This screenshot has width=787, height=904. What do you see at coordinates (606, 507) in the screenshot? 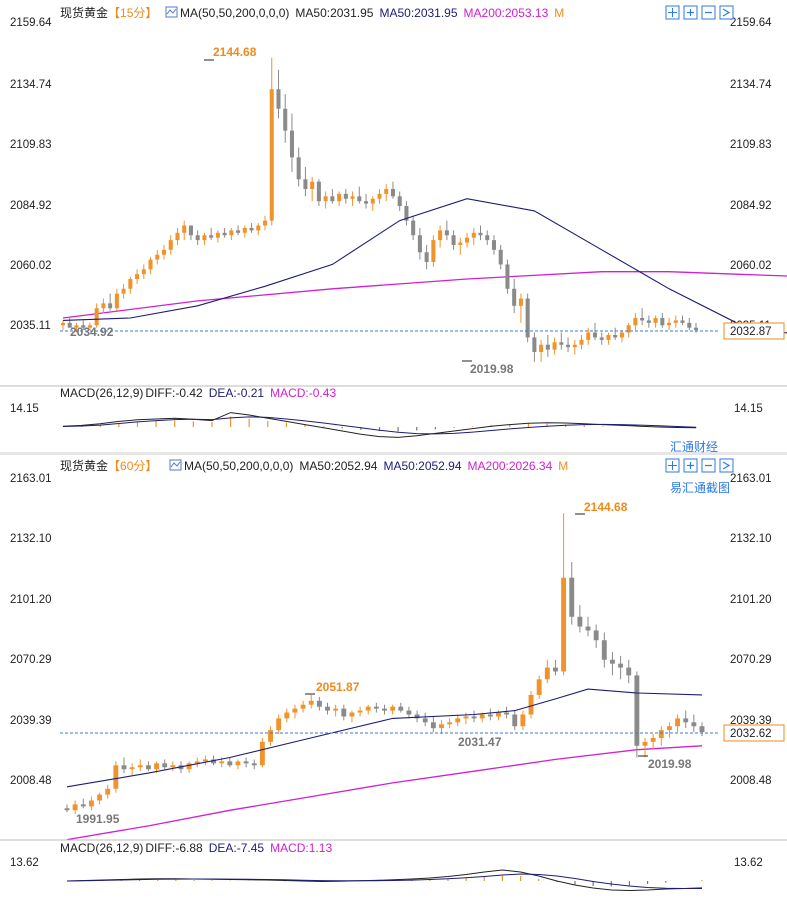
I see `high-annotation: 2144.68` at bounding box center [606, 507].